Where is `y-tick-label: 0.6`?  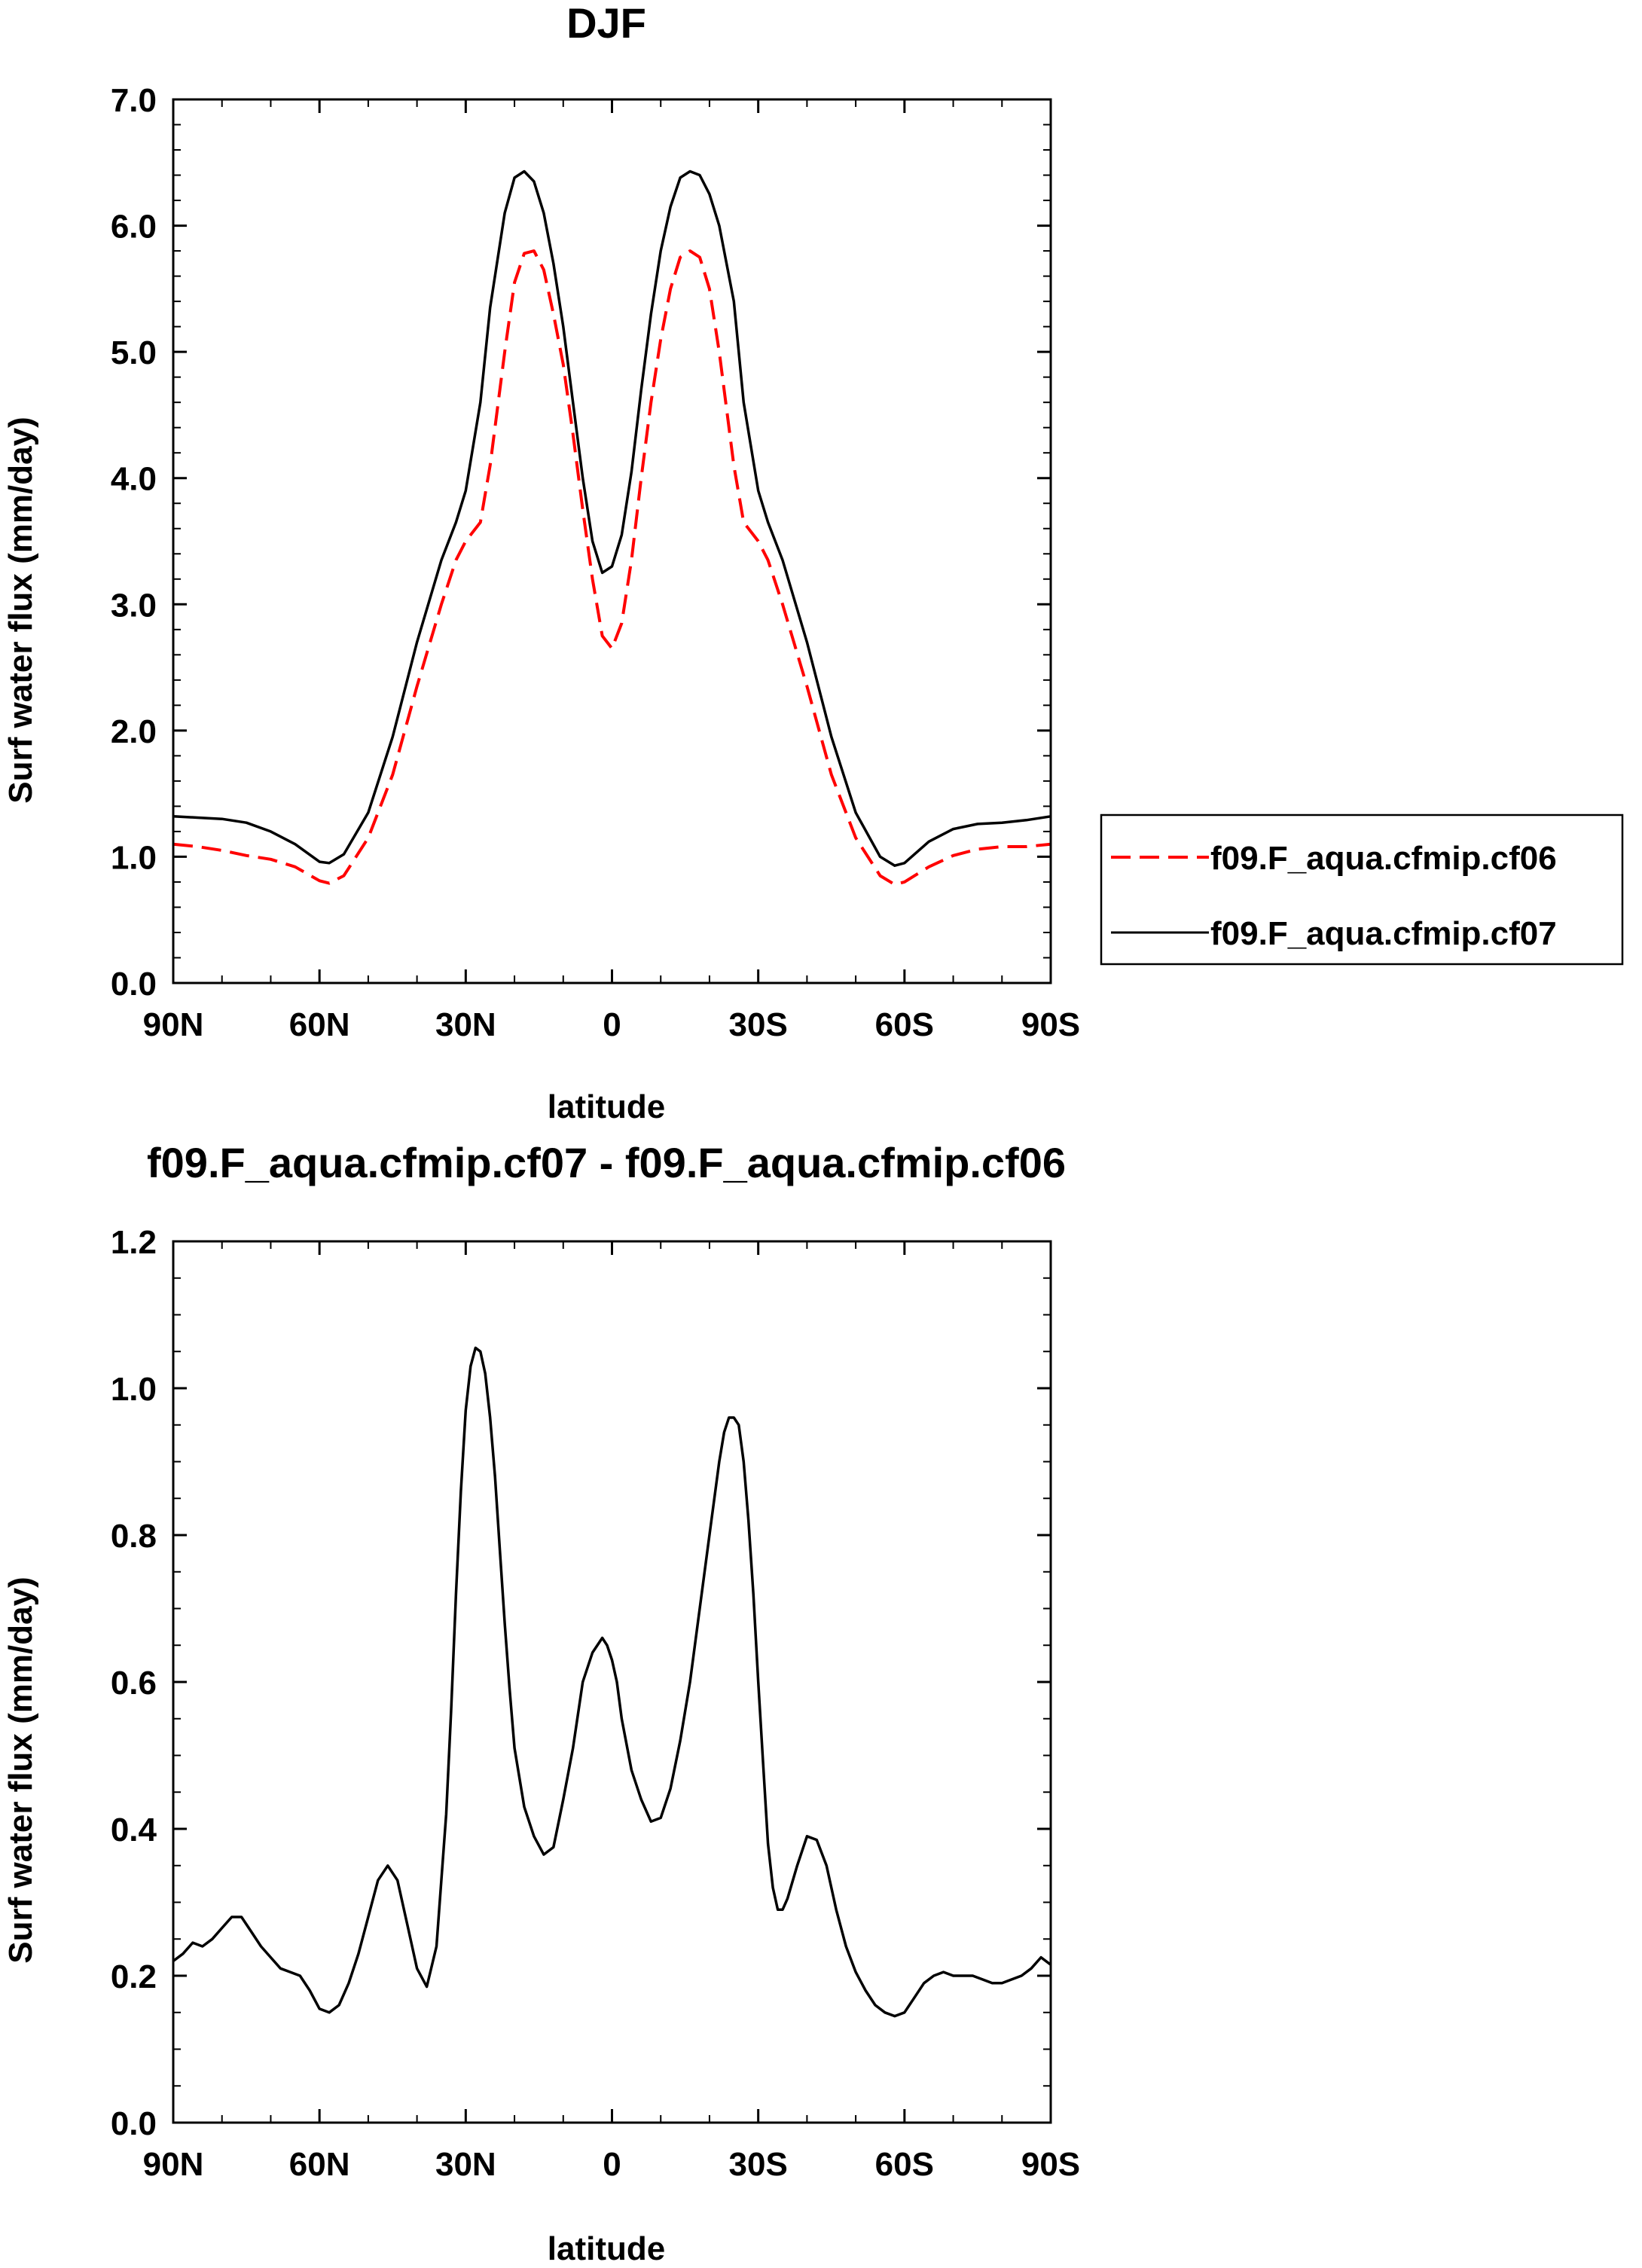
y-tick-label: 0.6 is located at coordinates (134, 1684).